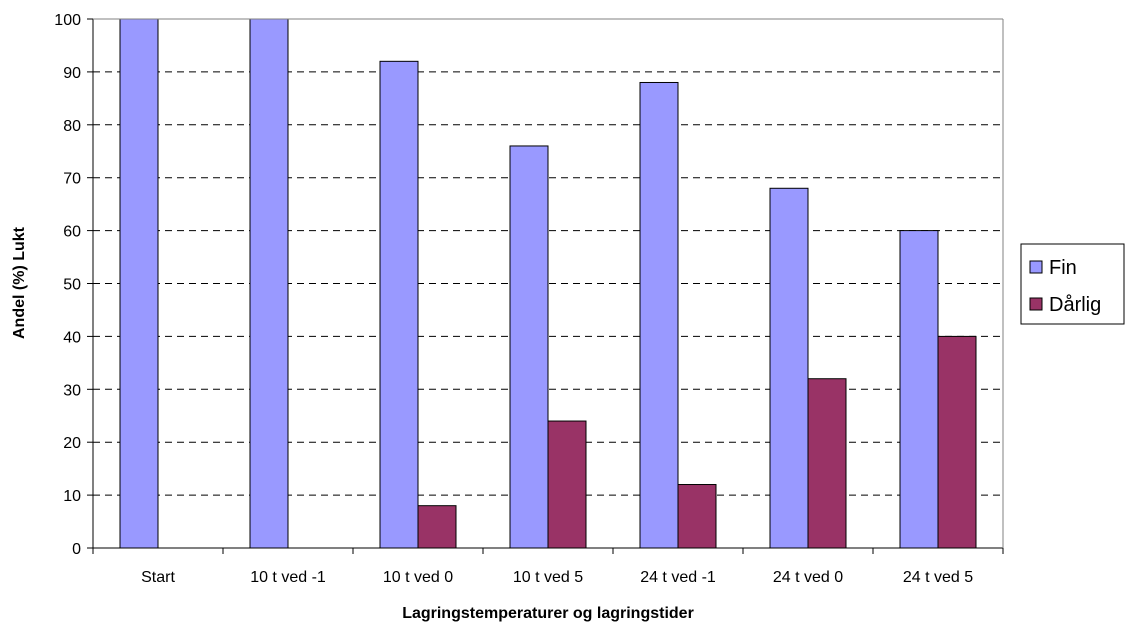 This screenshot has height=628, width=1129. What do you see at coordinates (938, 577) in the screenshot?
I see `x-tick-label: 24 t ved 5` at bounding box center [938, 577].